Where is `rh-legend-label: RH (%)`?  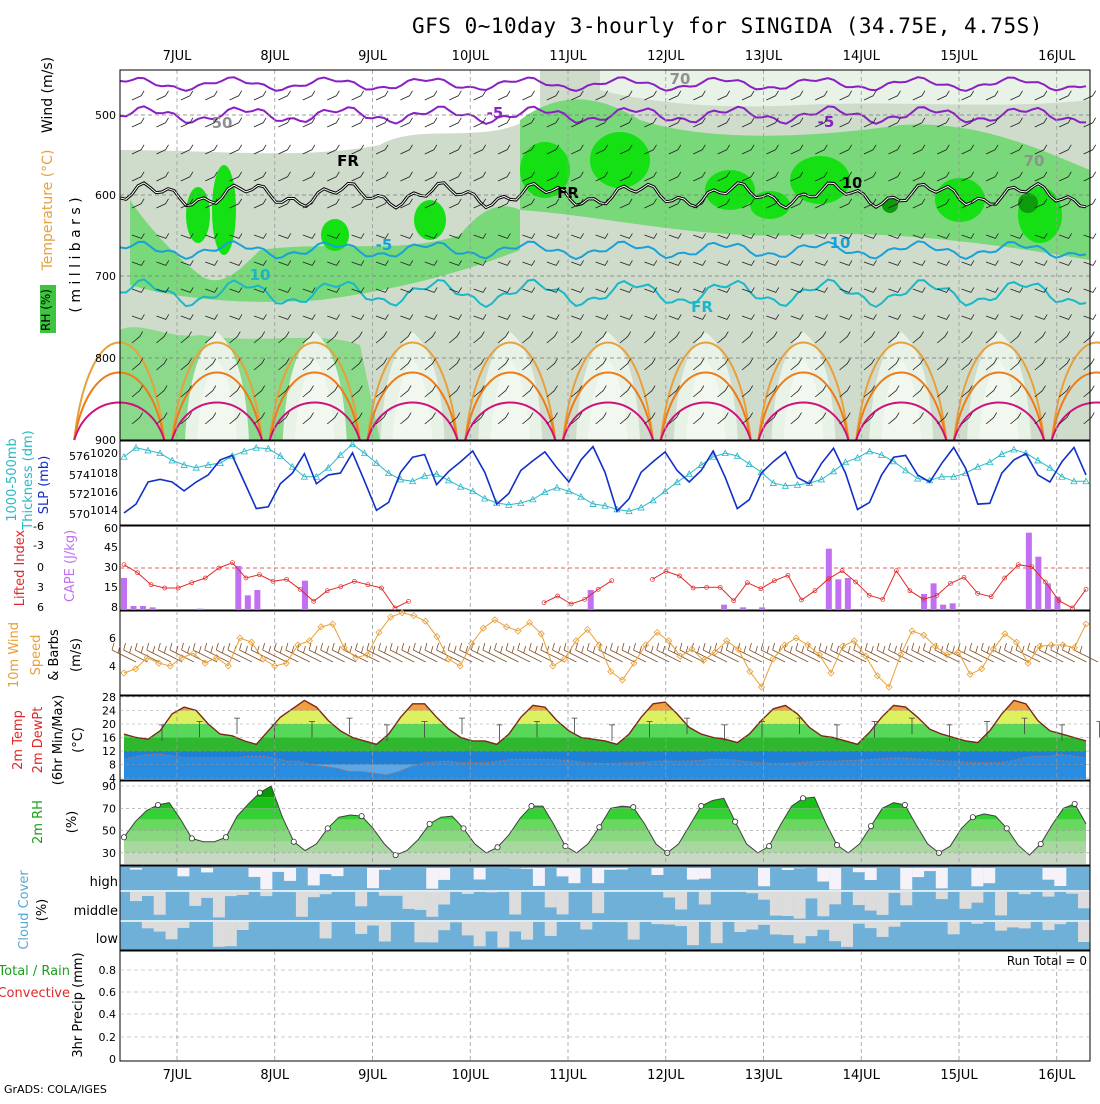 rh-legend-label: RH (%) is located at coordinates (46, 310).